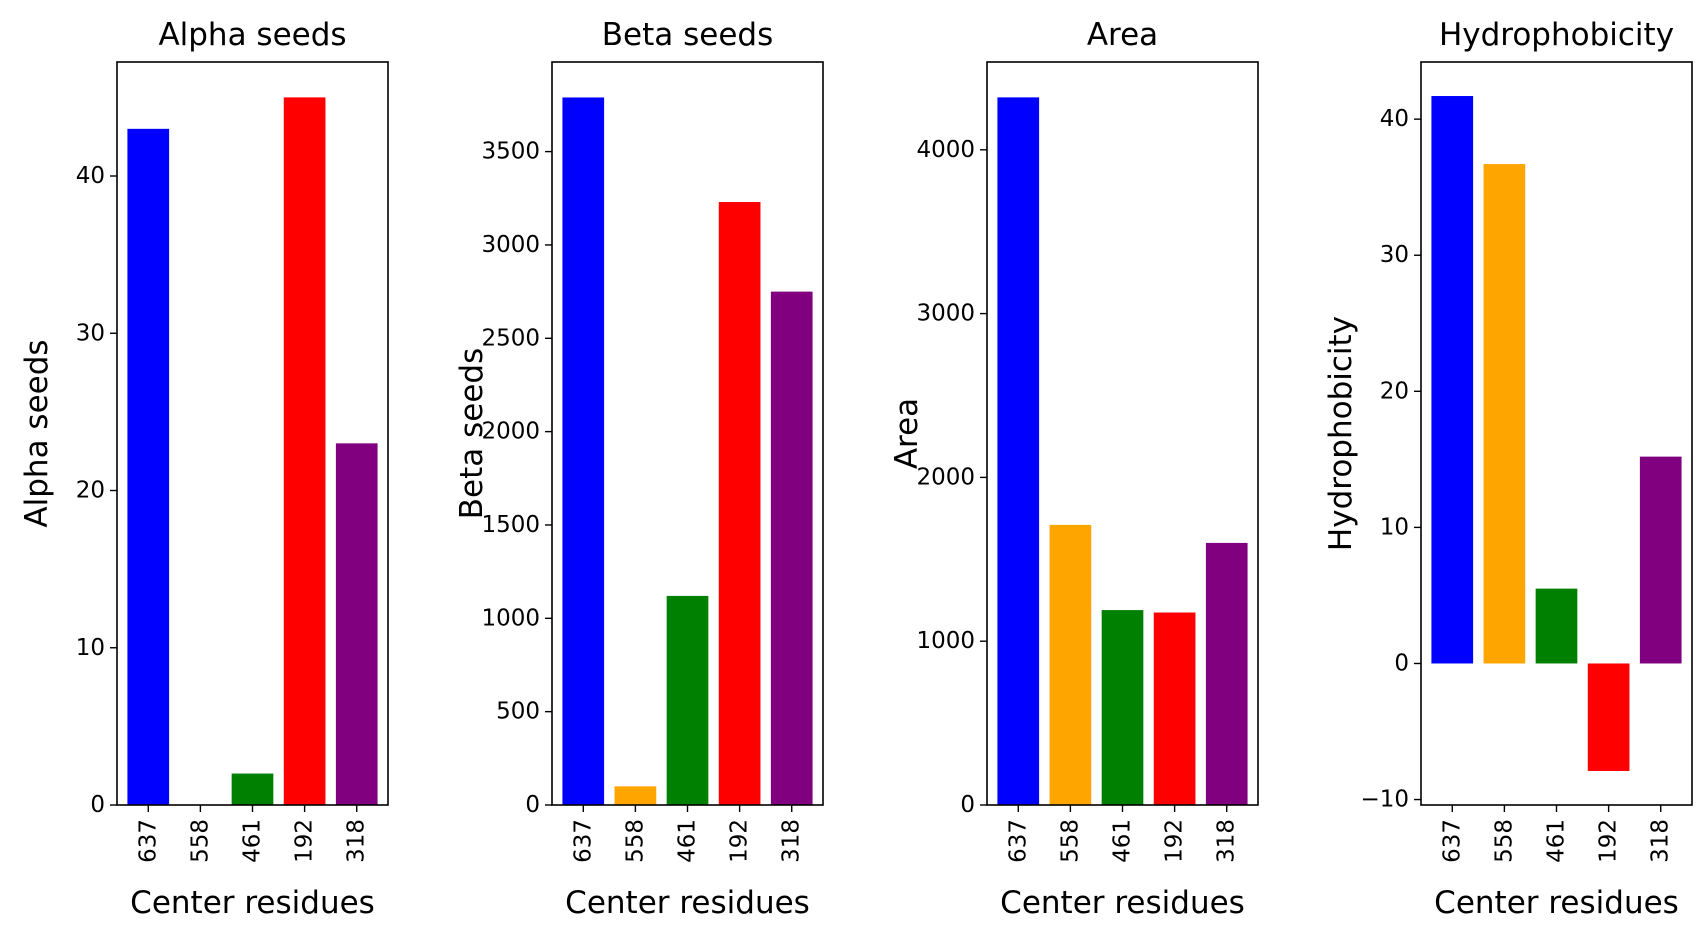  What do you see at coordinates (687, 35) in the screenshot?
I see `chart-title: Beta seeds` at bounding box center [687, 35].